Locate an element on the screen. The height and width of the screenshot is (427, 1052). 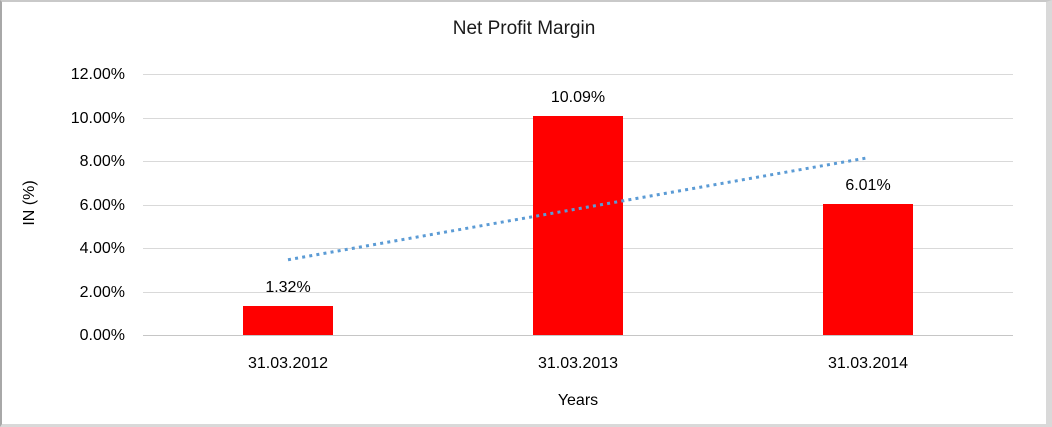
bar-data-label: 10.09% is located at coordinates (578, 97).